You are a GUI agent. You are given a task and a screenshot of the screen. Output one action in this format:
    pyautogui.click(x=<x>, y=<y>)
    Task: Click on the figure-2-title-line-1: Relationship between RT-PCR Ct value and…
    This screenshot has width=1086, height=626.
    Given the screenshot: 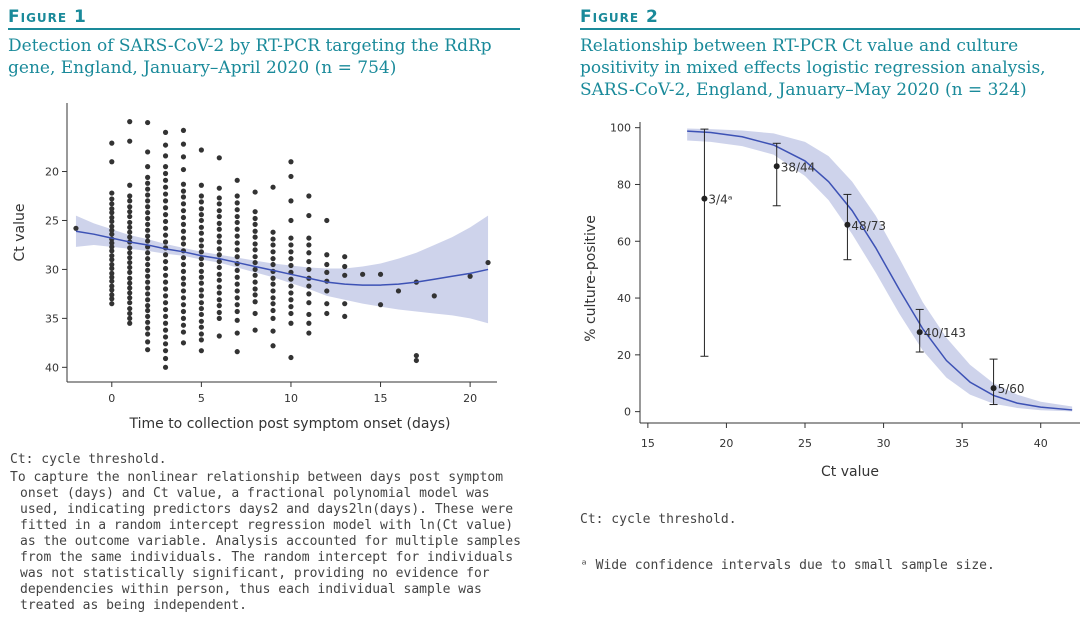 What is the action you would take?
    pyautogui.click(x=799, y=46)
    